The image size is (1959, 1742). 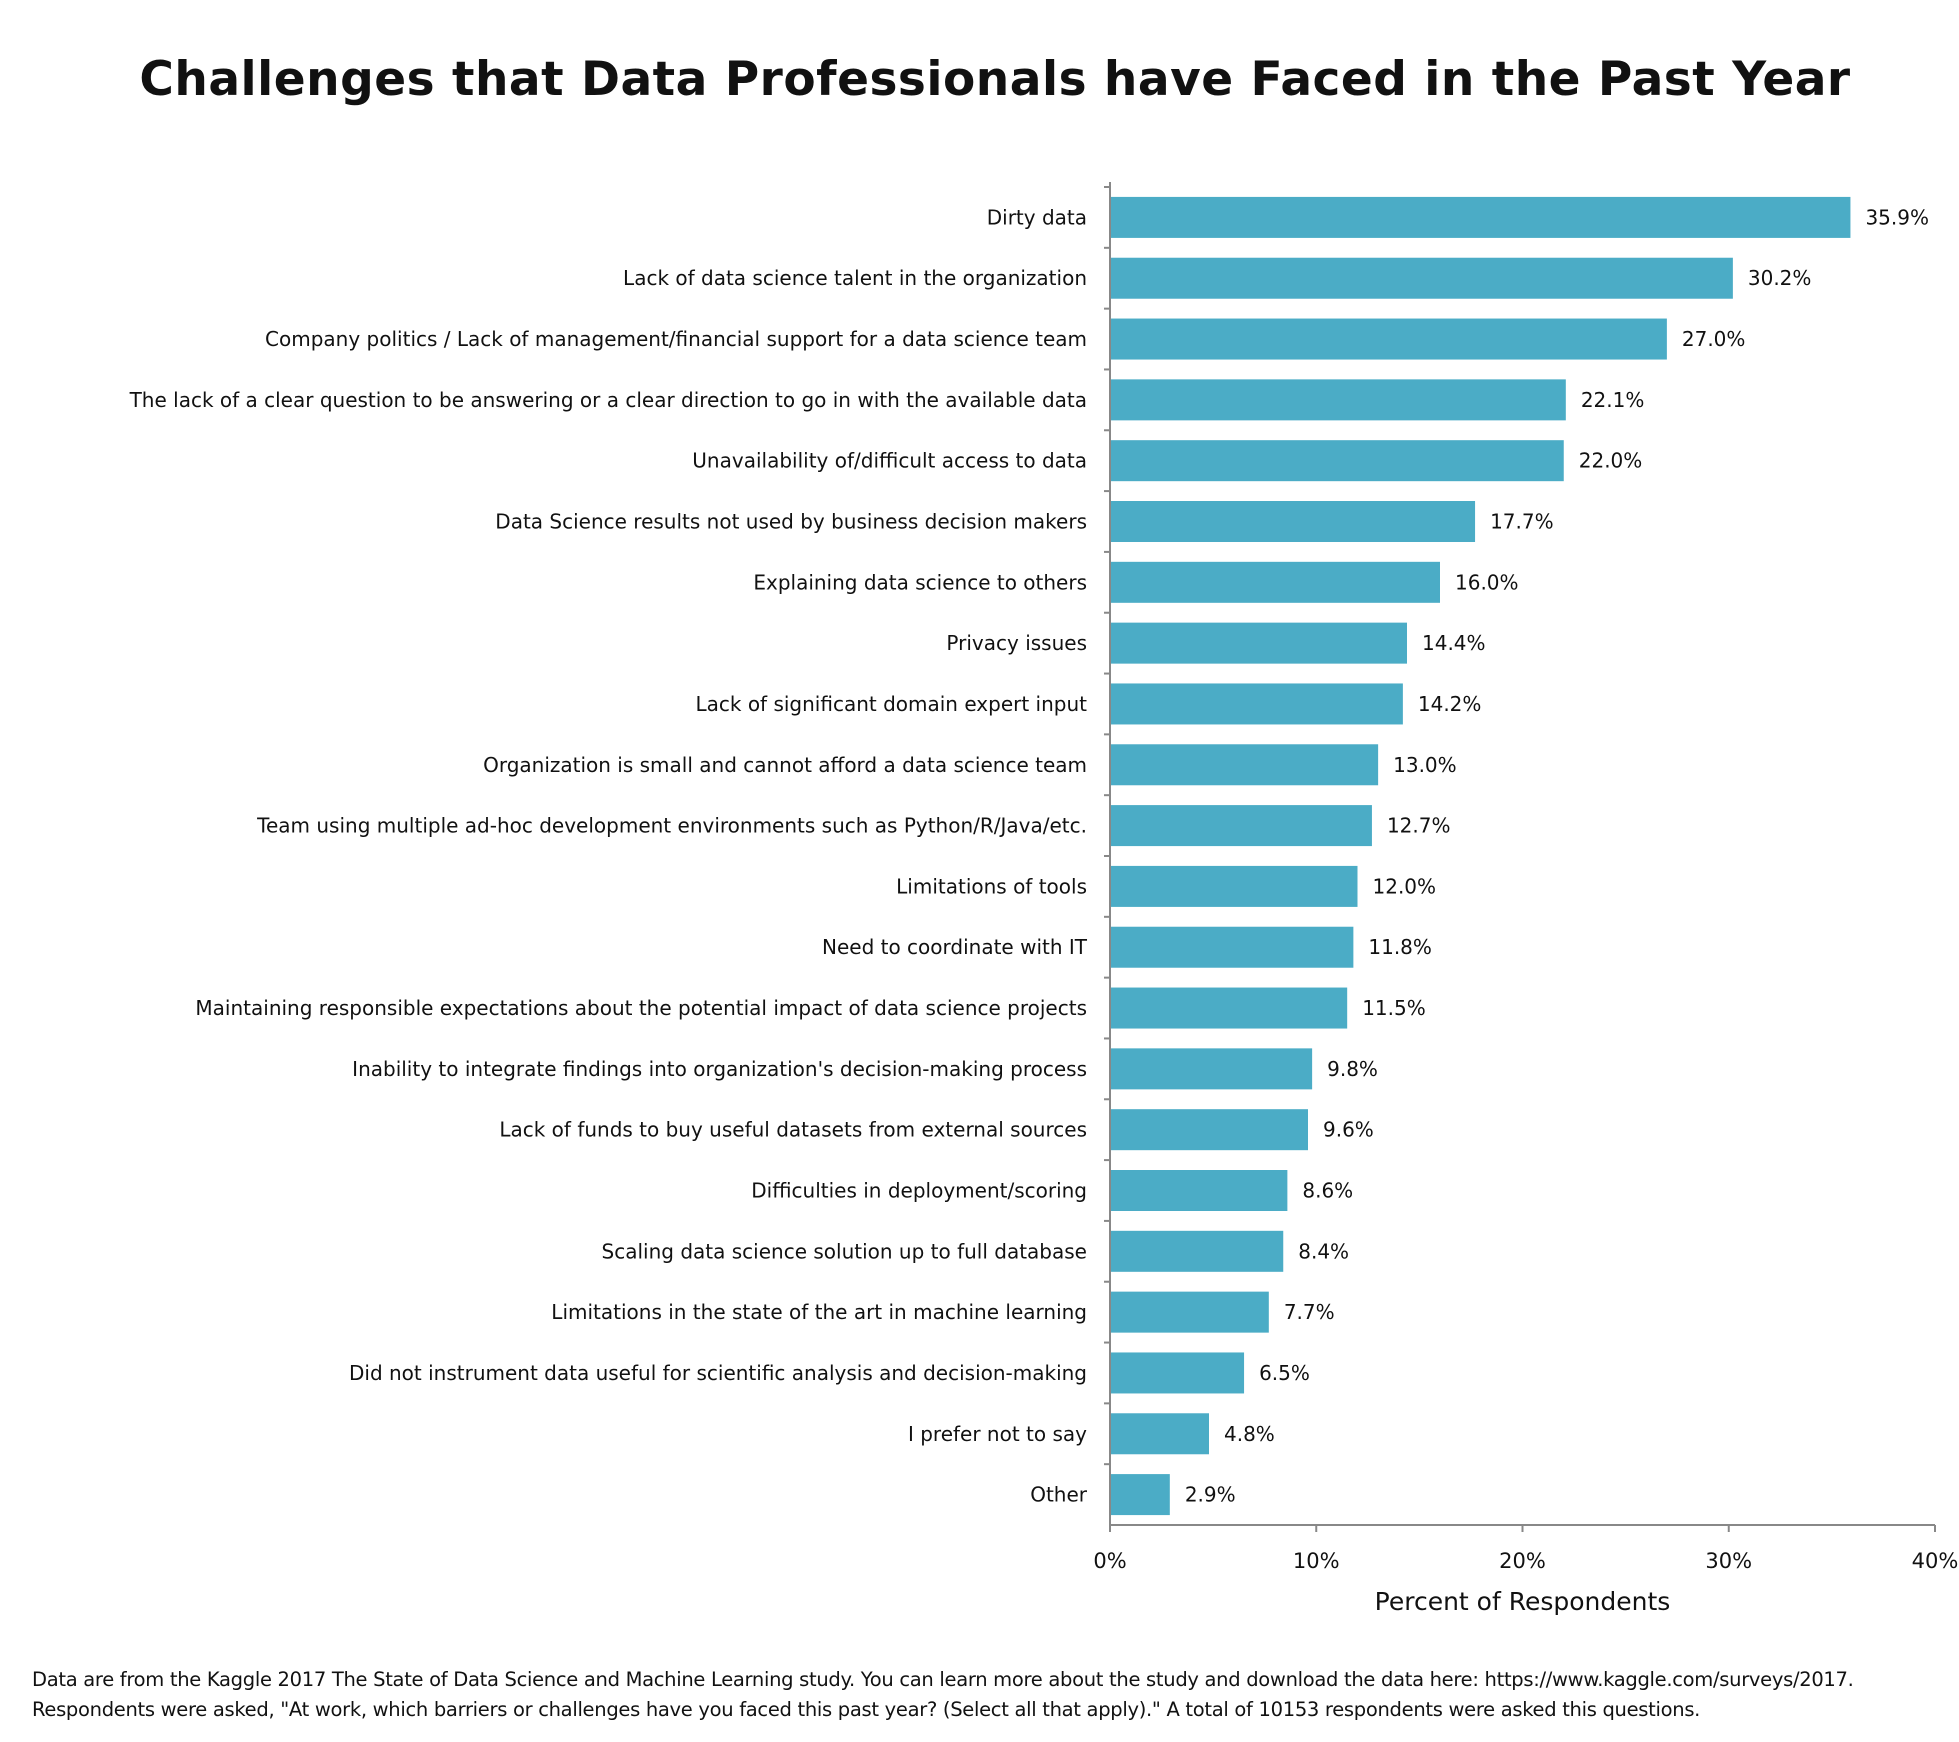 I want to click on value-label: 13.0%, so click(x=1425, y=765).